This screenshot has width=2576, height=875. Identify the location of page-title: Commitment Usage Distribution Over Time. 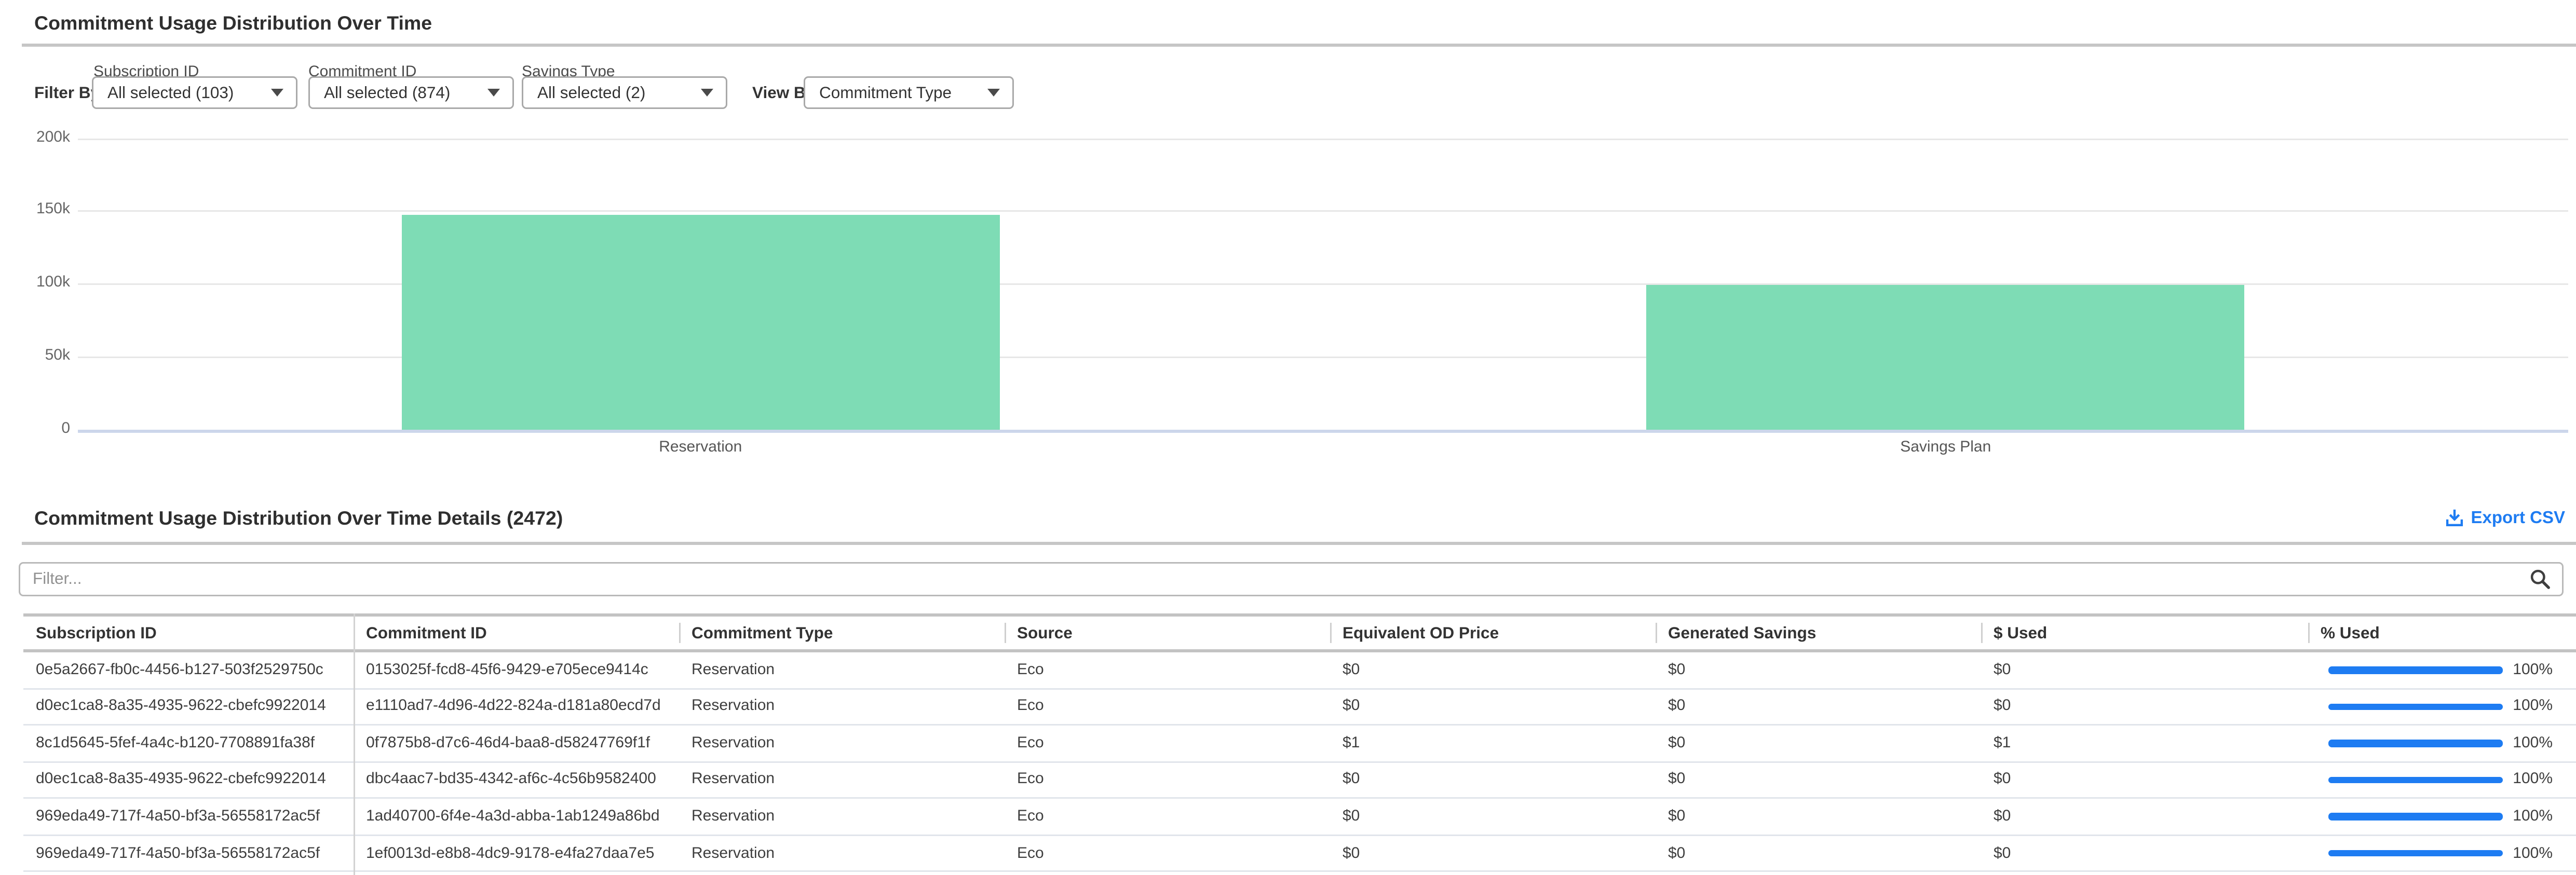
(233, 23).